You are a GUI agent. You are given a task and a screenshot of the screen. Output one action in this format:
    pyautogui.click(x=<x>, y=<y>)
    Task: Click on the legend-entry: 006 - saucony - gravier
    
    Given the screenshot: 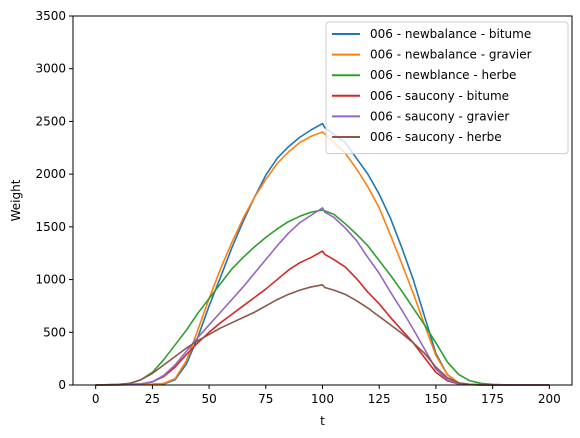 What is the action you would take?
    pyautogui.click(x=439, y=116)
    